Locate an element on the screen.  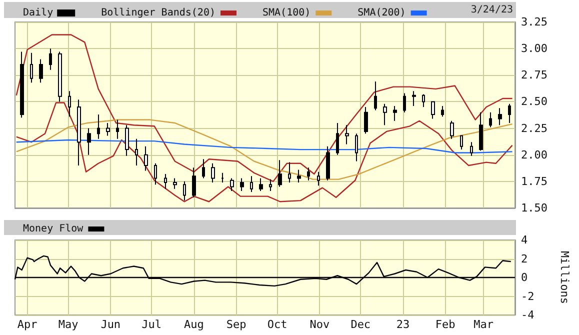
x-tick-label: Aug is located at coordinates (194, 324).